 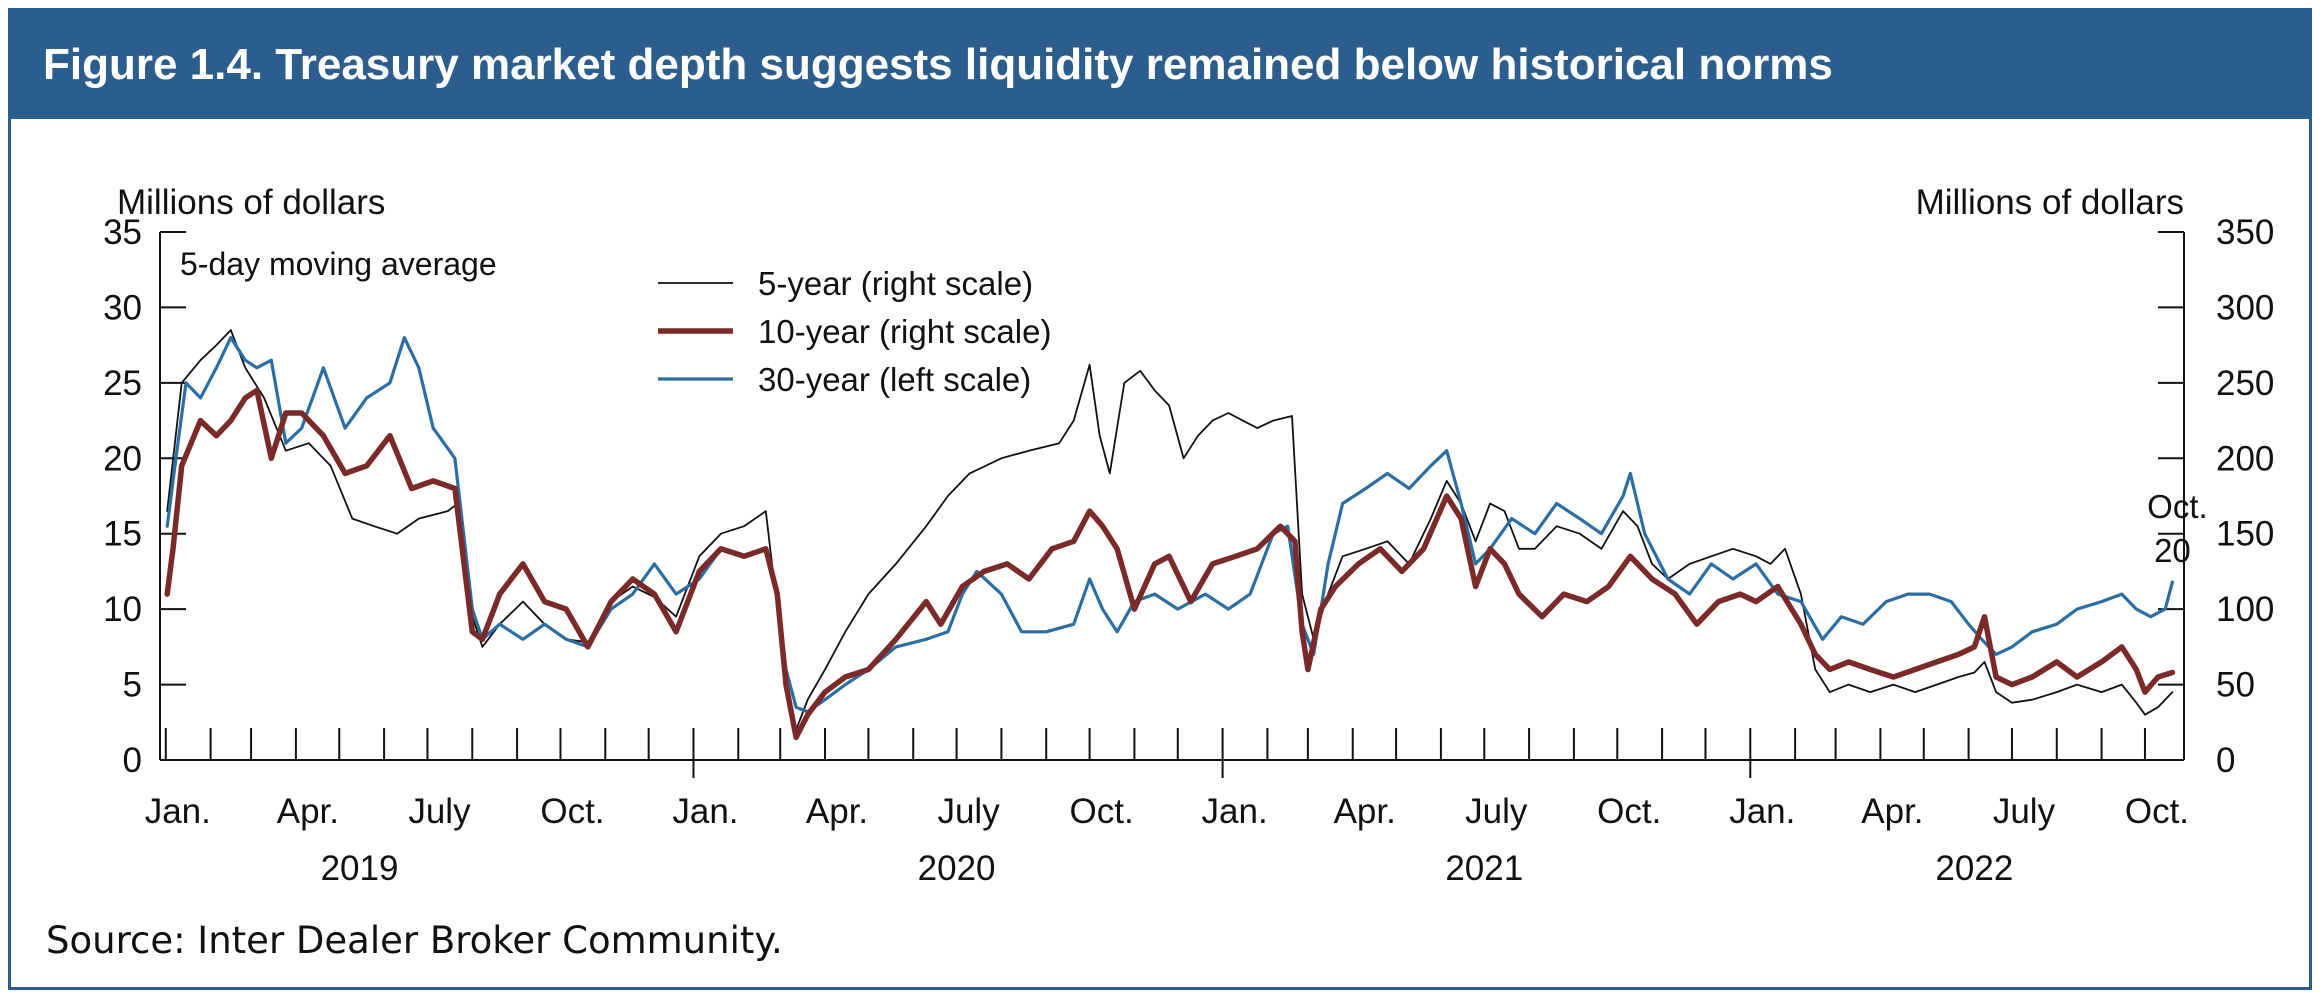 What do you see at coordinates (2245, 307) in the screenshot?
I see `right-tick-label: 300` at bounding box center [2245, 307].